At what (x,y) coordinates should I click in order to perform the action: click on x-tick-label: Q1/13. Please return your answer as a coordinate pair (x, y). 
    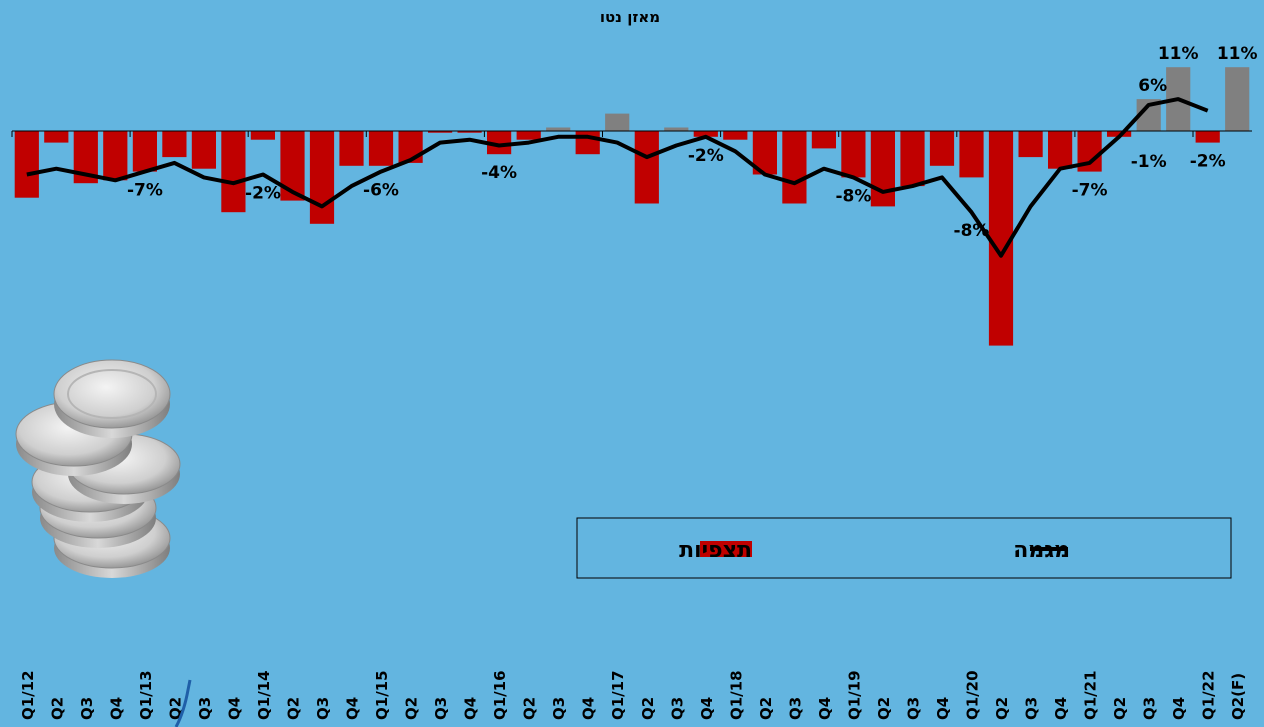
    Looking at the image, I should click on (146, 695).